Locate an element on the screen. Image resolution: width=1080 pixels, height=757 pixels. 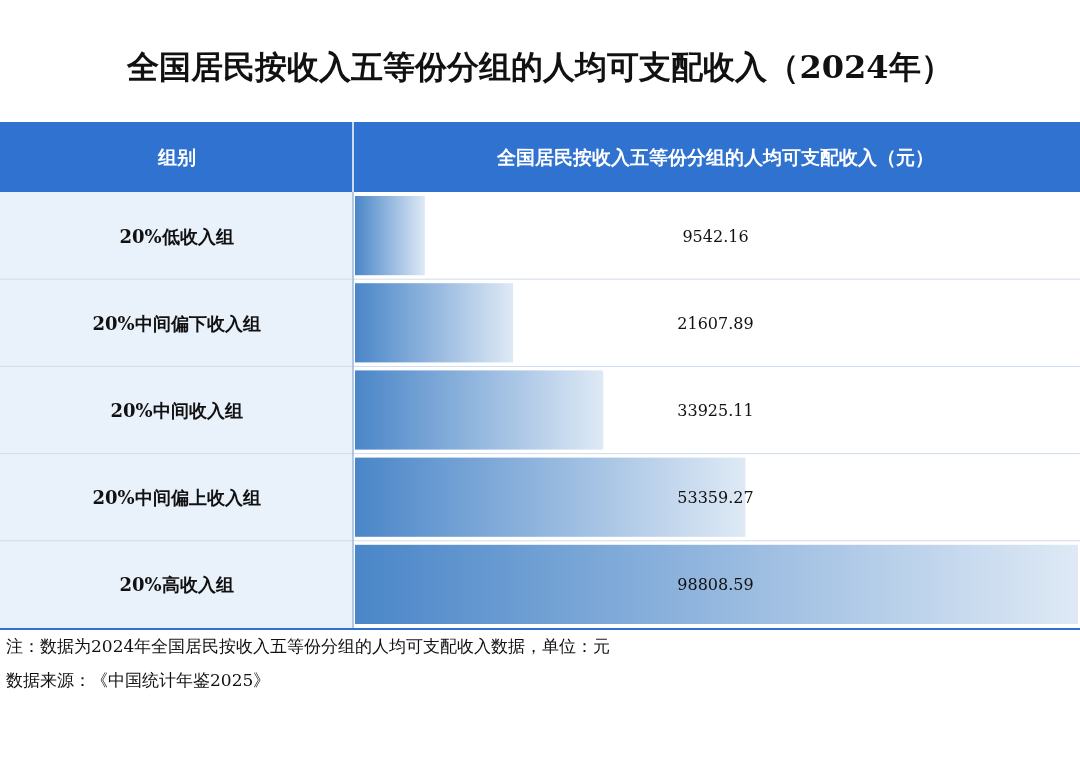
source-note: 数据来源：《中国统计年鉴2025》 is located at coordinates (138, 680).